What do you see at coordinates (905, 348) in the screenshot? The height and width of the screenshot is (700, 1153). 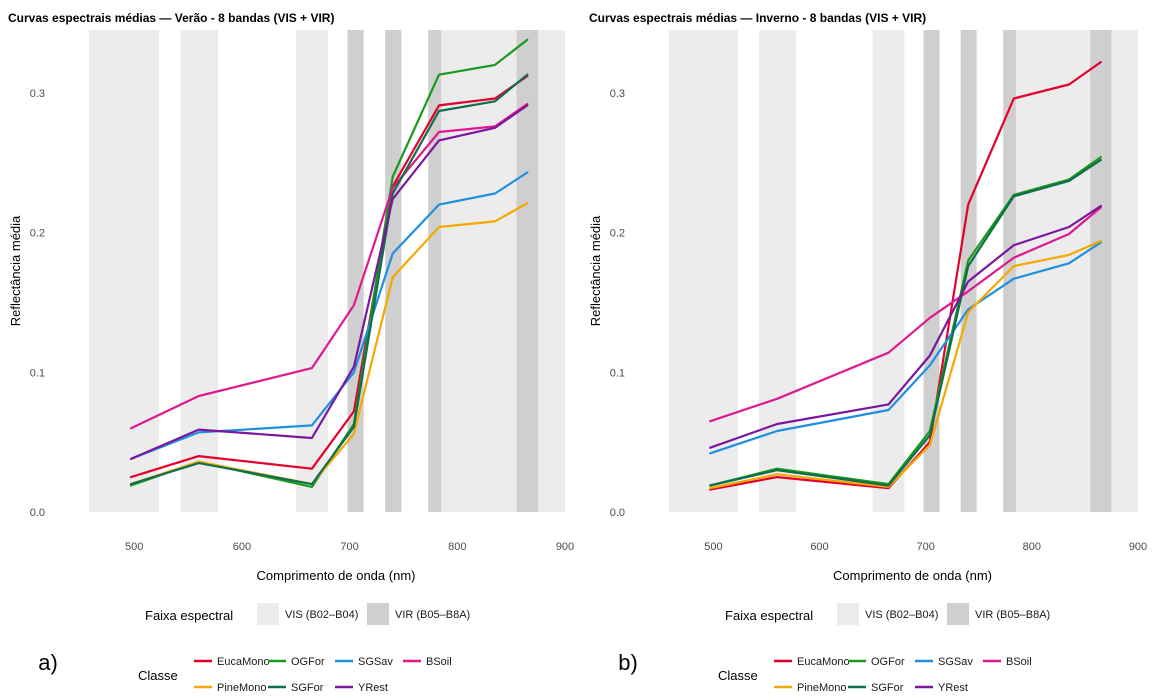 I see `series-line-sgsav` at bounding box center [905, 348].